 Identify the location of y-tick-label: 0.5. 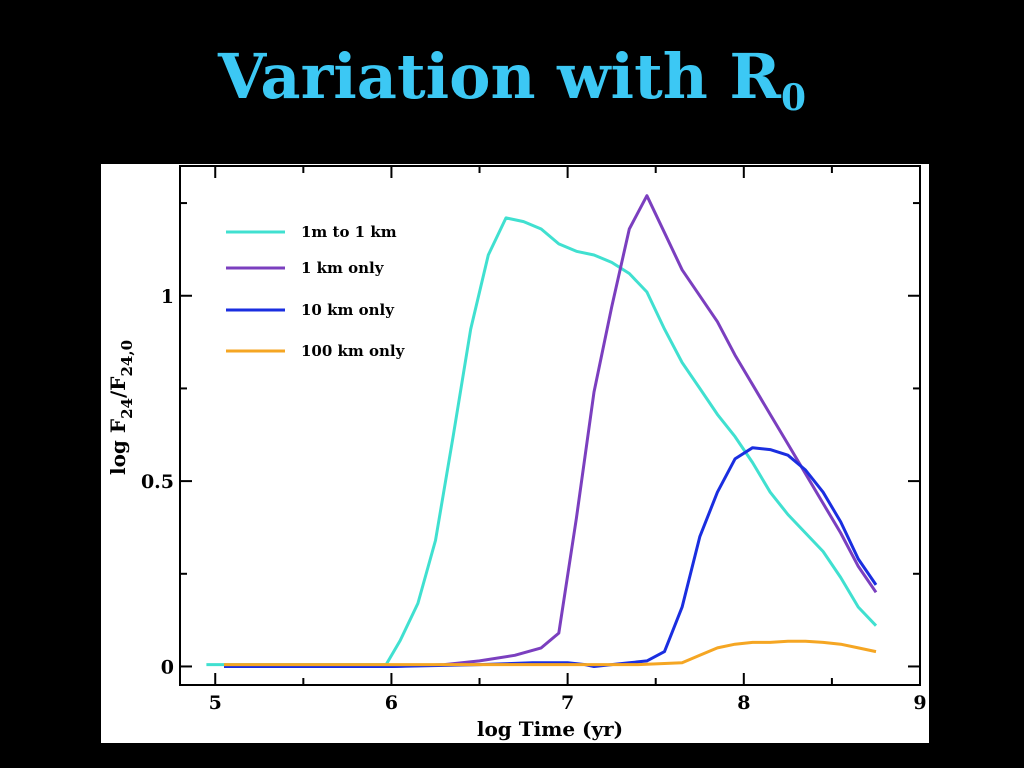
(157, 482).